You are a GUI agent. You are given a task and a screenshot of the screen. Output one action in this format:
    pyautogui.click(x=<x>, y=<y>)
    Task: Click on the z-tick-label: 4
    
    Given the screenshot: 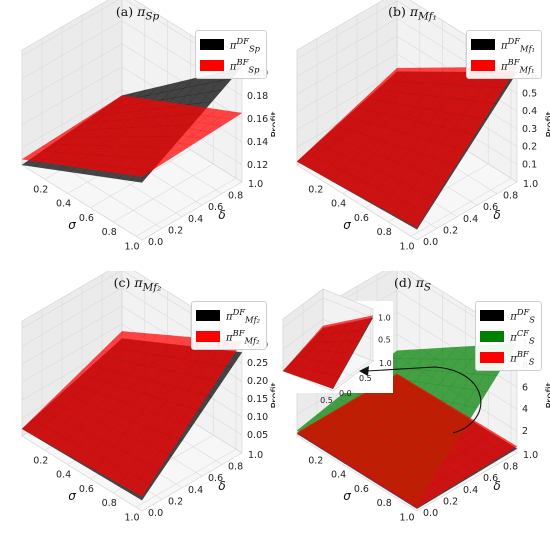 What is the action you would take?
    pyautogui.click(x=525, y=409)
    